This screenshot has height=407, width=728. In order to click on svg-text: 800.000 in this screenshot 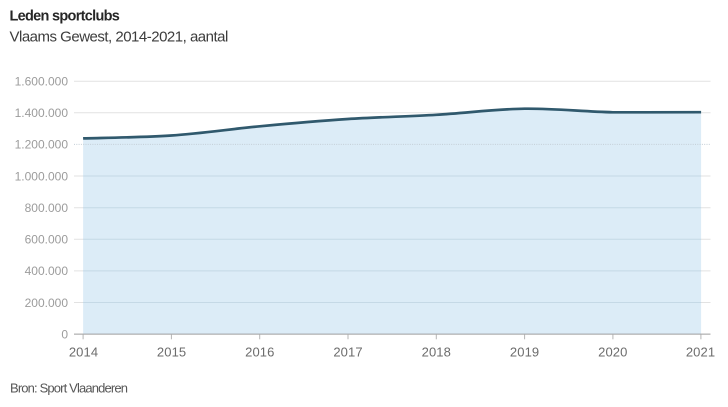, I will do `click(47, 208)`.